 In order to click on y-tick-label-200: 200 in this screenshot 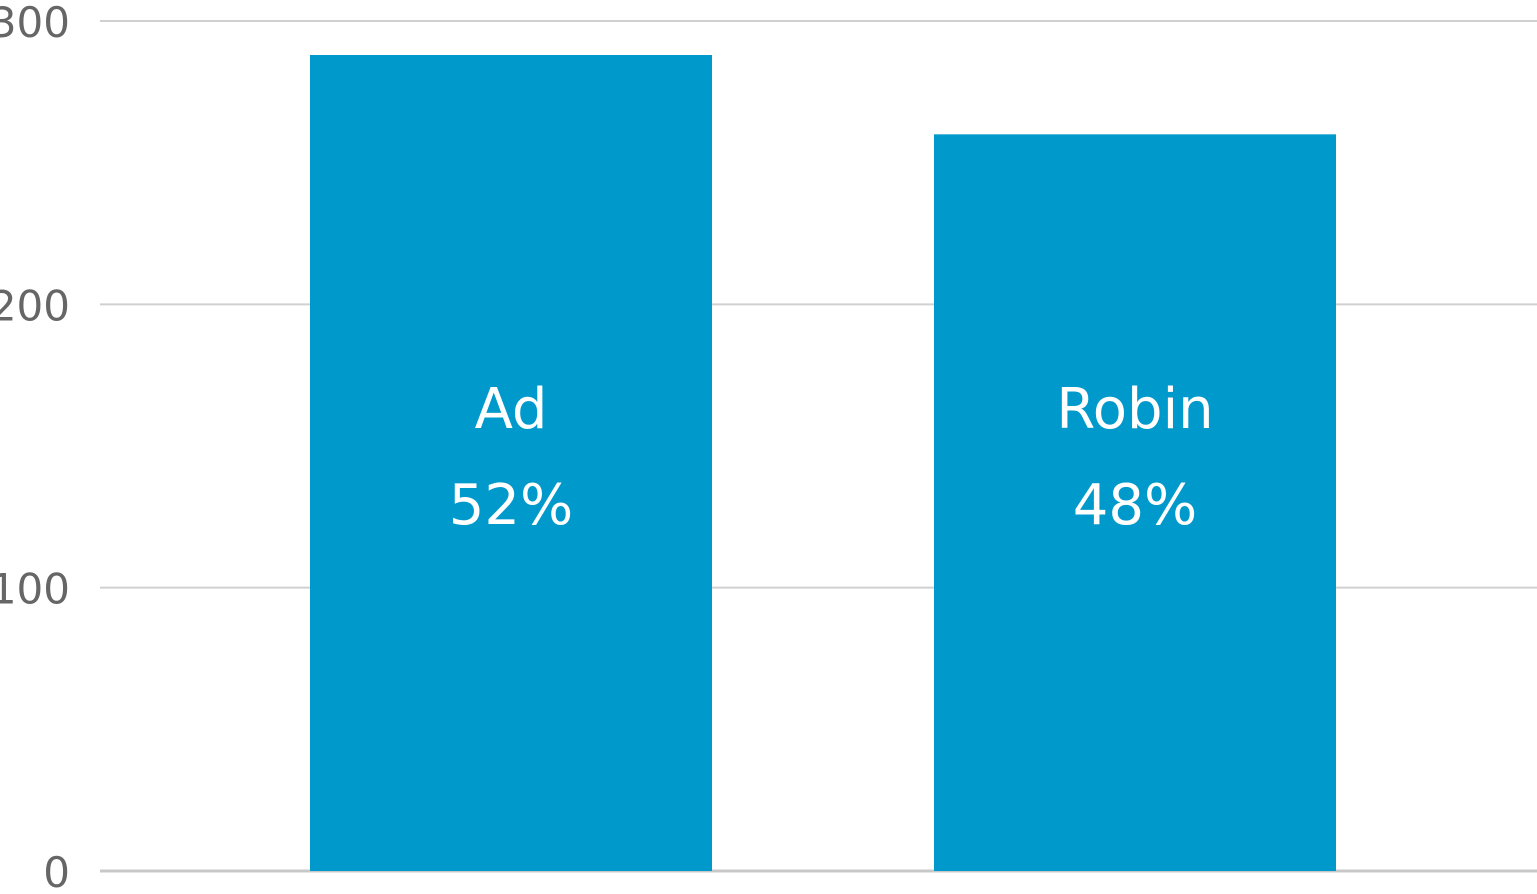, I will do `click(35, 305)`.